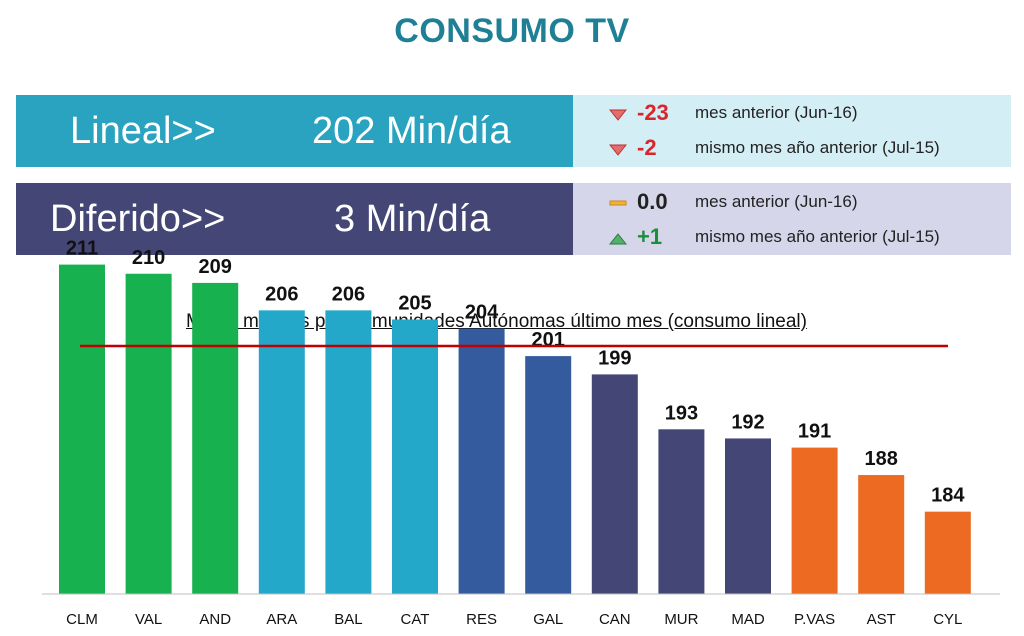 The width and height of the screenshot is (1024, 636). What do you see at coordinates (482, 313) in the screenshot?
I see `data-label: 204` at bounding box center [482, 313].